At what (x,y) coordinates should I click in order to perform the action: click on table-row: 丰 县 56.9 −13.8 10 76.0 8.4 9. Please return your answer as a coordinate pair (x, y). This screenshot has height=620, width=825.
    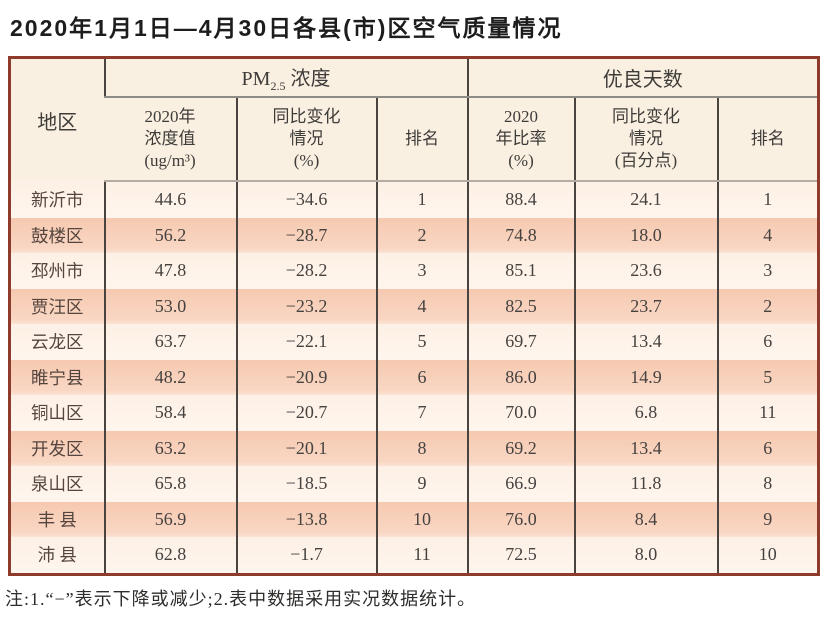
    Looking at the image, I should click on (414, 519).